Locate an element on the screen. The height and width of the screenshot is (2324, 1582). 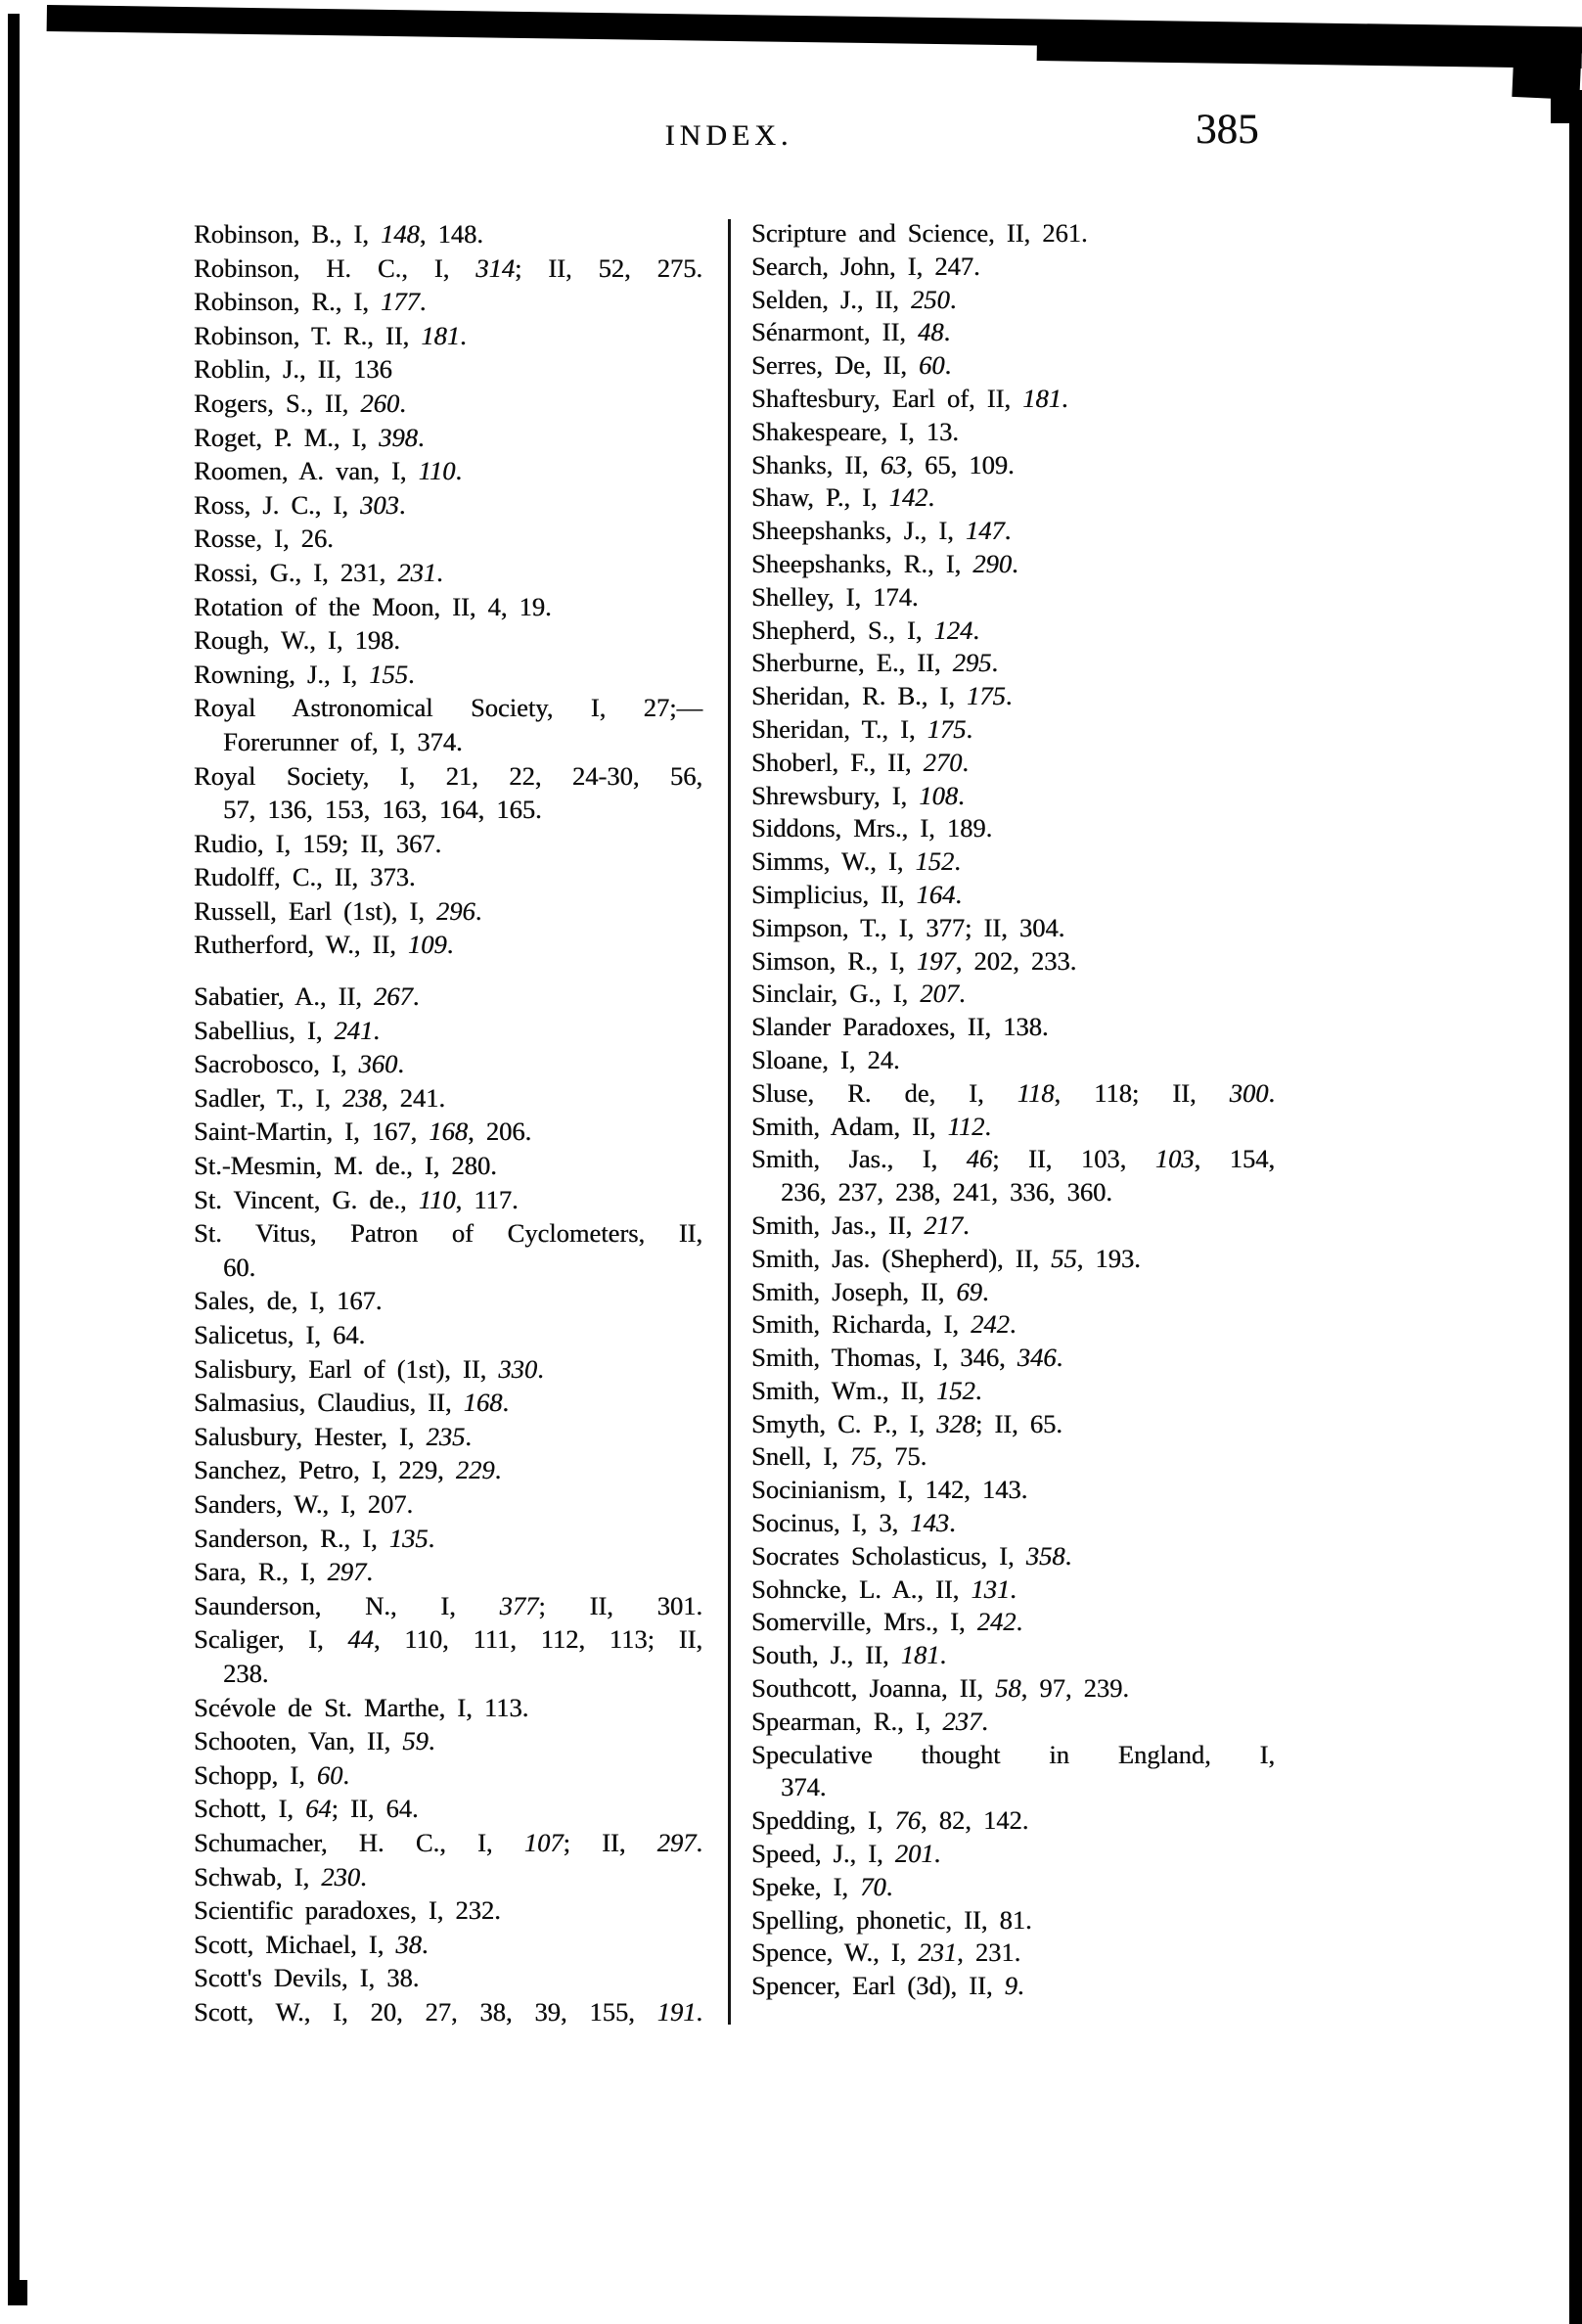
index-entry-line: Scientific paradoxes, I, 232. is located at coordinates (347, 1910).